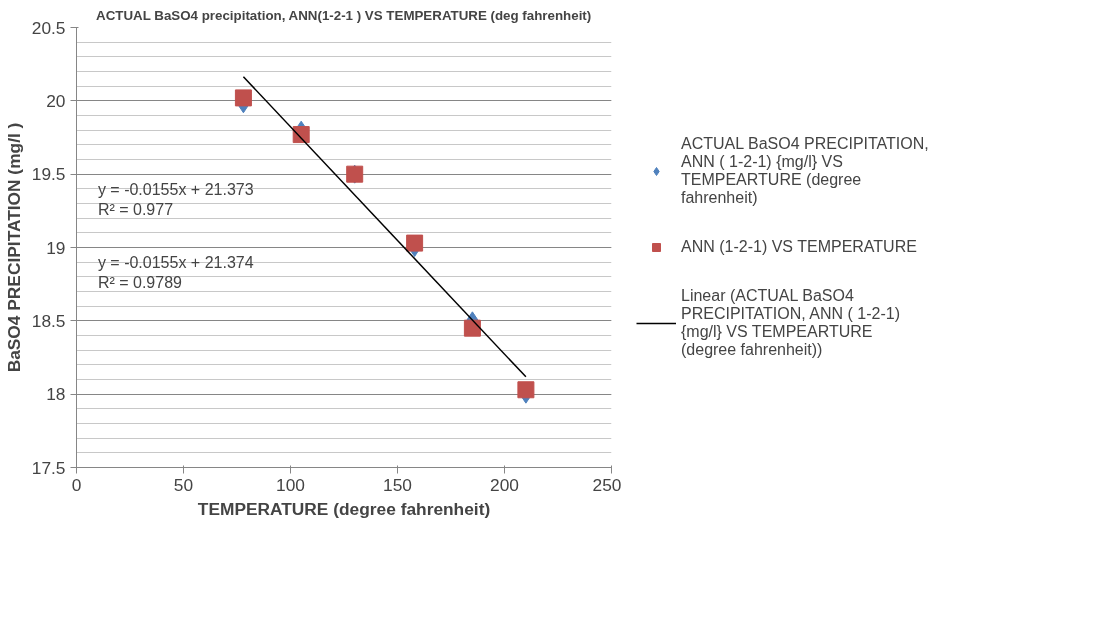 This screenshot has width=1098, height=636. Describe the element at coordinates (290, 484) in the screenshot. I see `x-tick-label: 100` at that location.